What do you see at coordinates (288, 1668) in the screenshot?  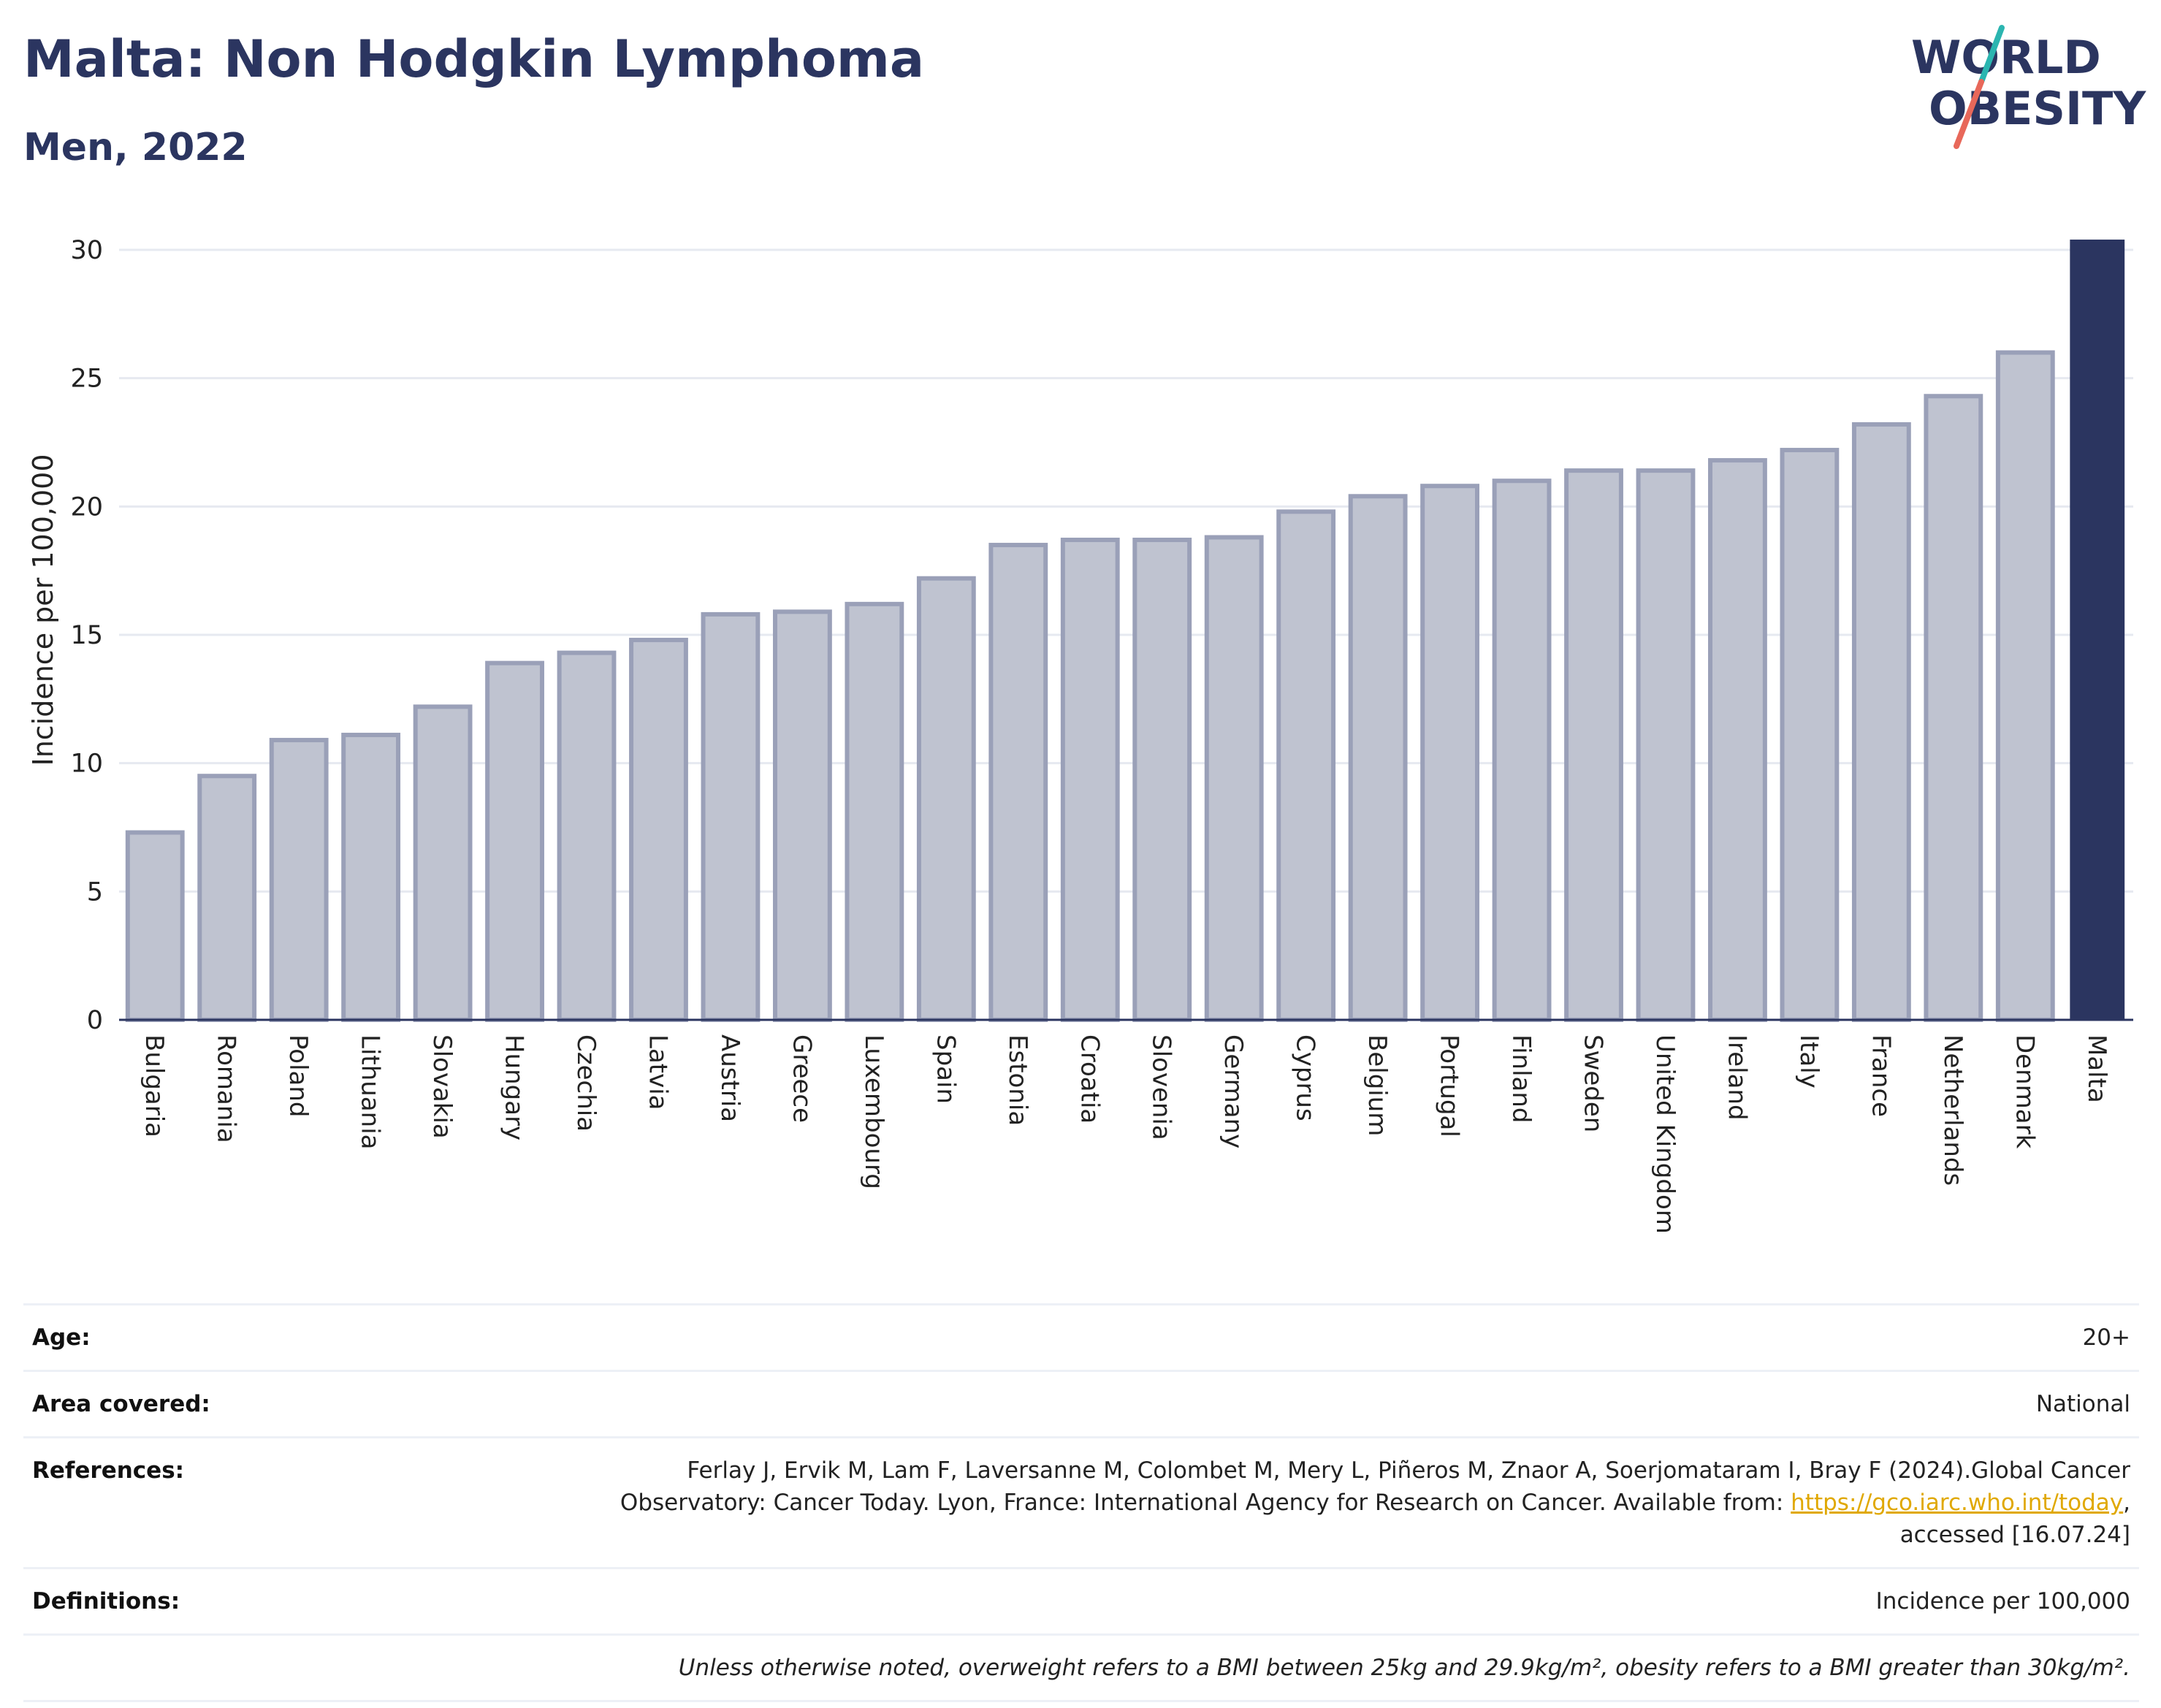 I see `note-spacer` at bounding box center [288, 1668].